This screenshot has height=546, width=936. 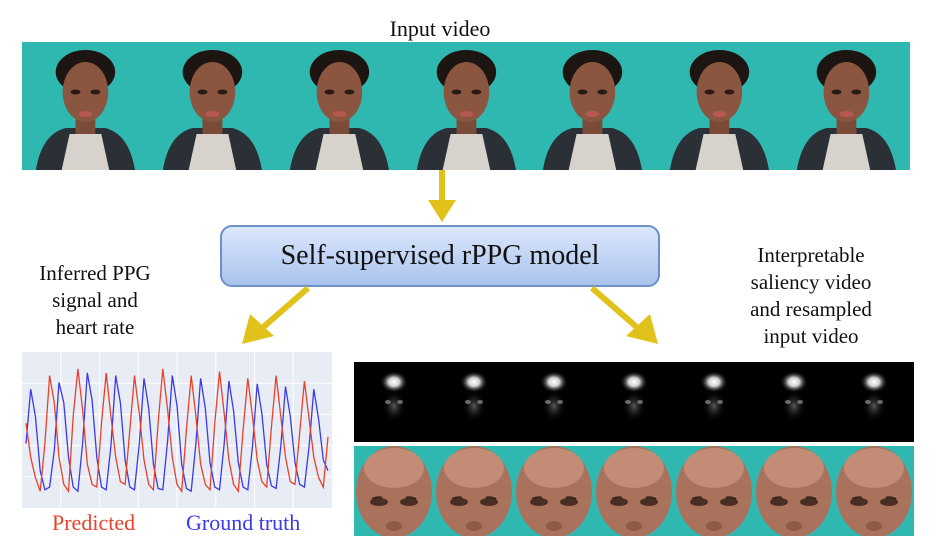 What do you see at coordinates (811, 336) in the screenshot?
I see `saliency-caption-line-4: input video` at bounding box center [811, 336].